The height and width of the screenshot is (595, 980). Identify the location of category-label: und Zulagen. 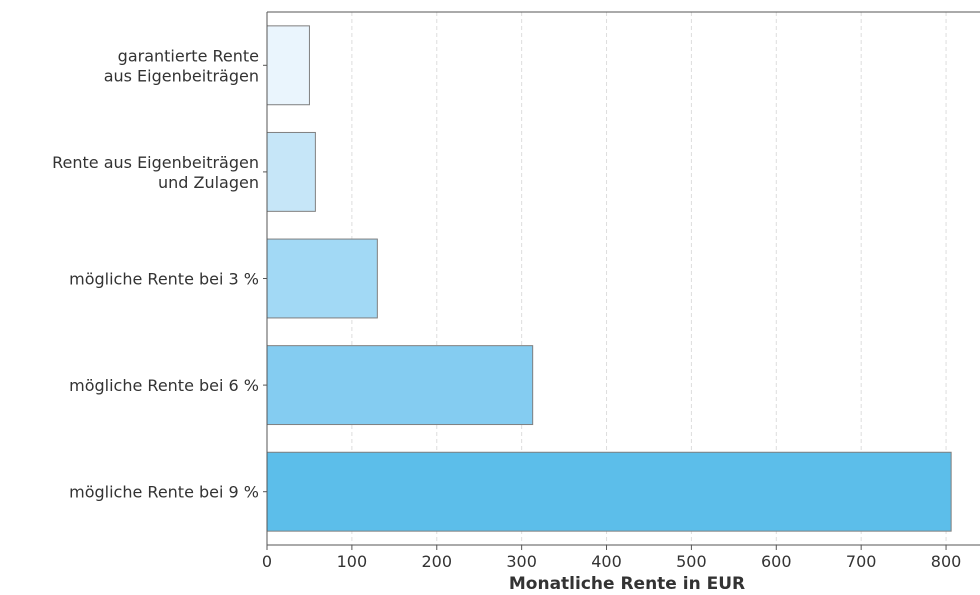
(208, 182).